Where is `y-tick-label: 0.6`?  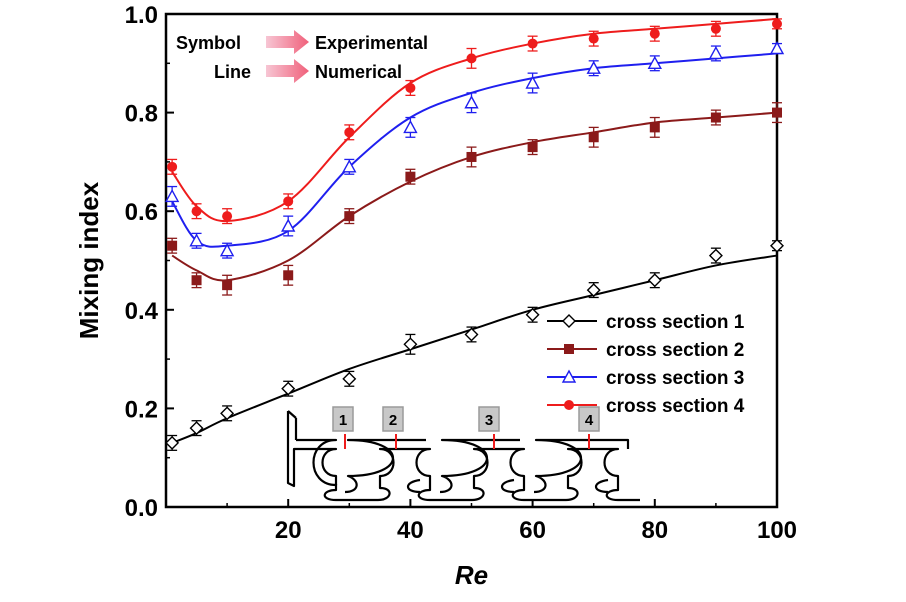
y-tick-label: 0.6 is located at coordinates (141, 212).